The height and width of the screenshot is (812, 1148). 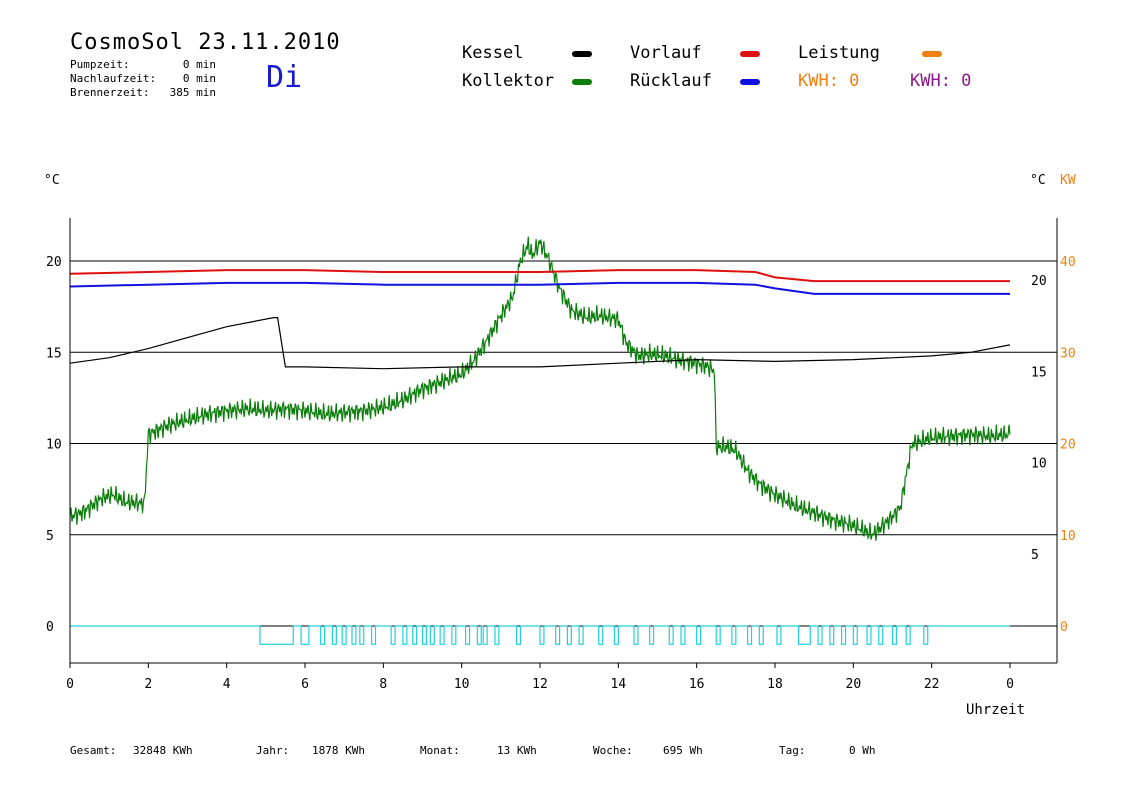 What do you see at coordinates (50, 627) in the screenshot?
I see `y-left-tick-label: 0` at bounding box center [50, 627].